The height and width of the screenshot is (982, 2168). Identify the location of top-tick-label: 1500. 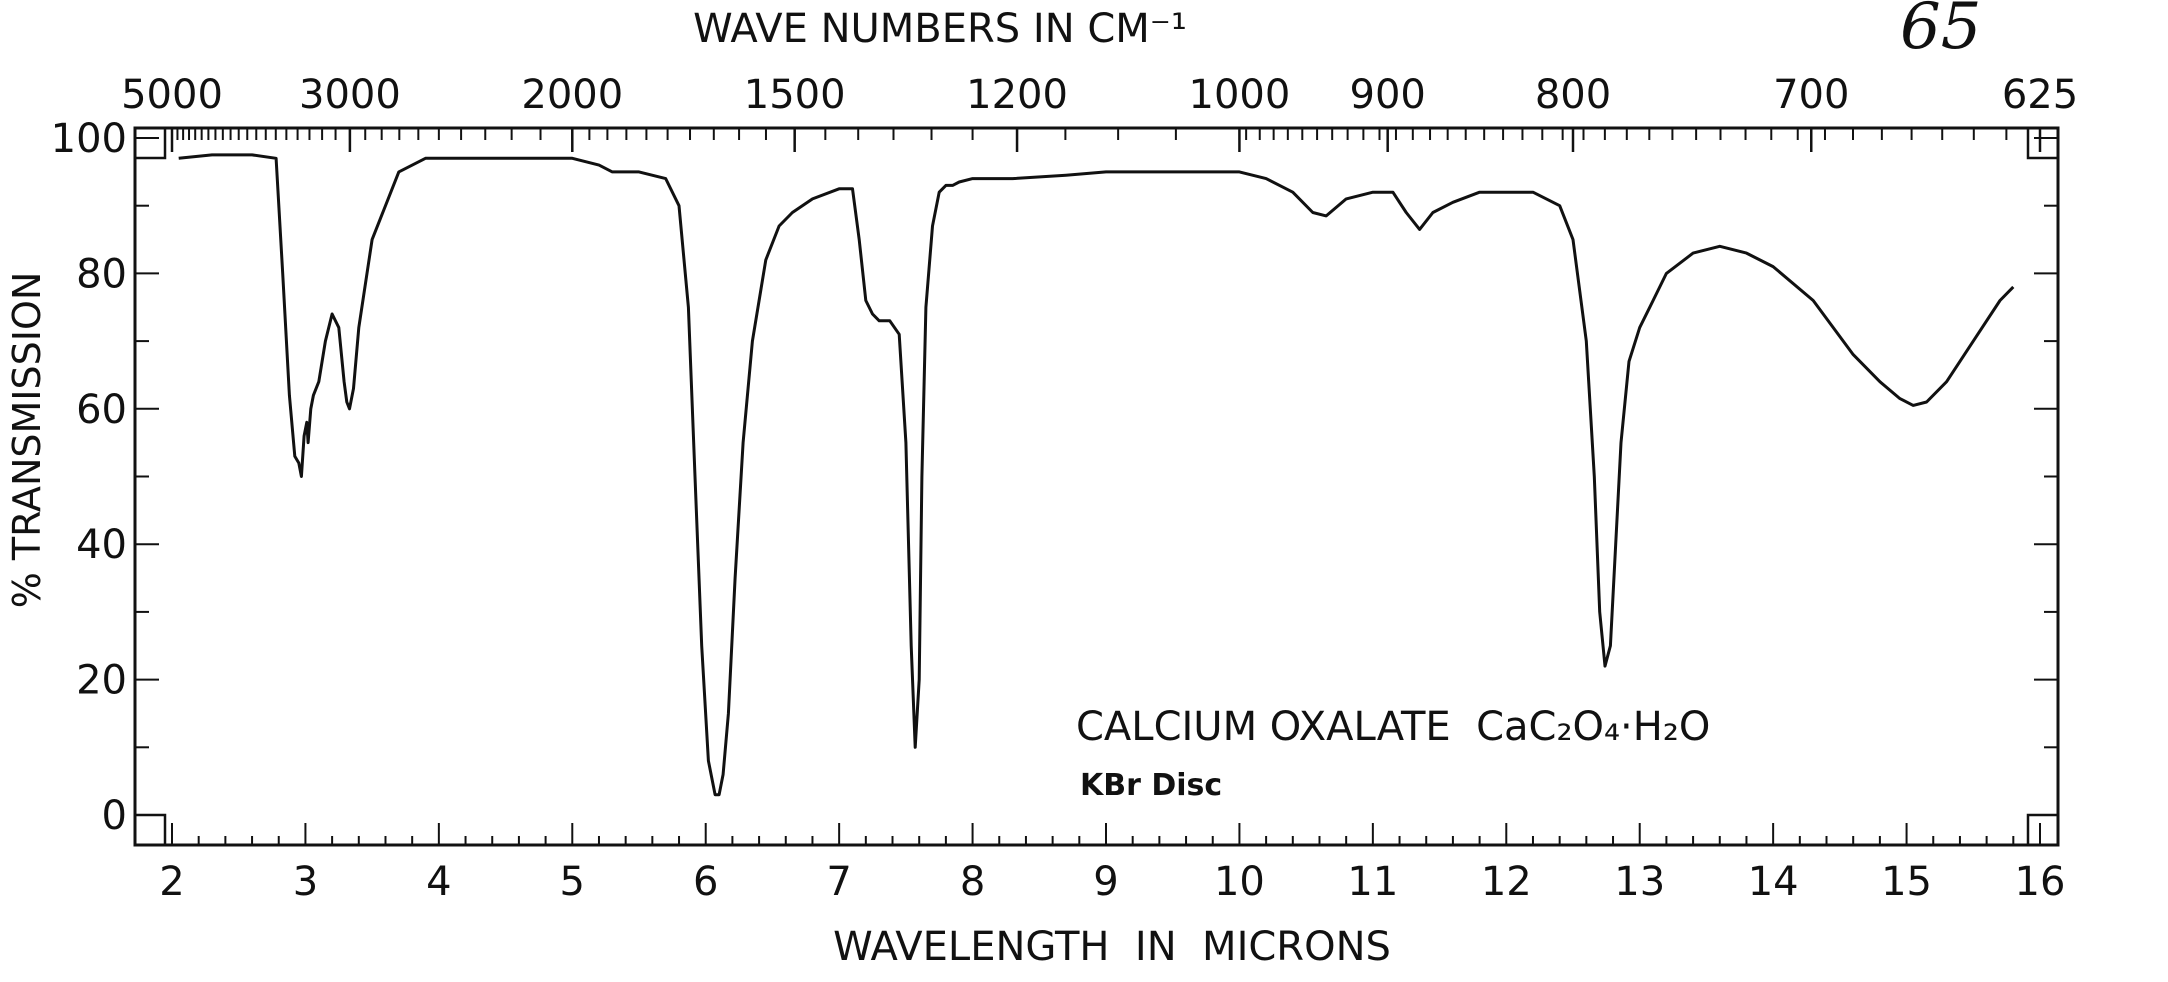
(795, 95).